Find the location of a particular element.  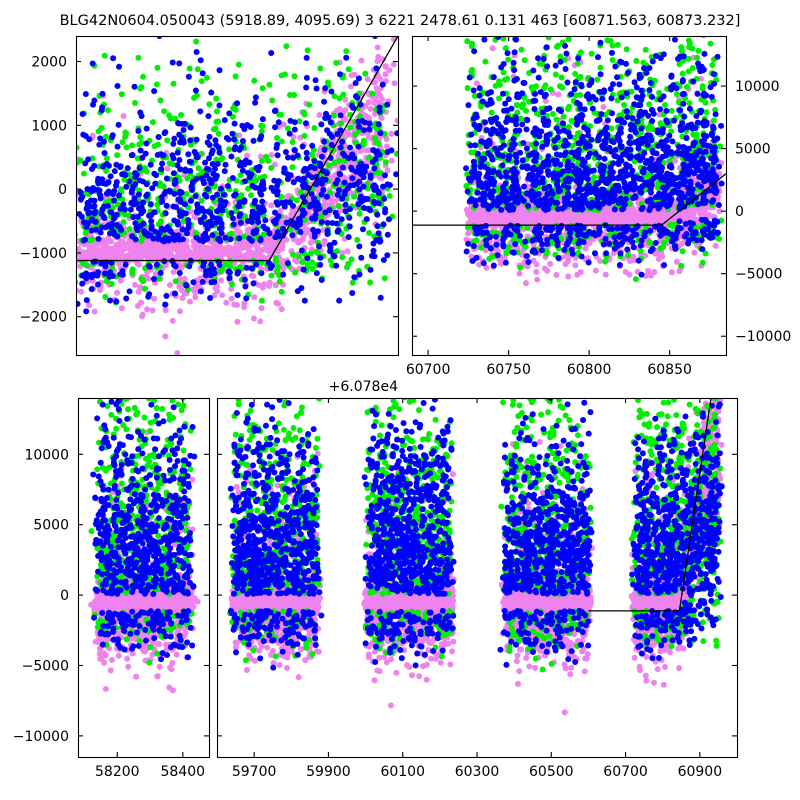

xtick-label: 59900 is located at coordinates (328, 772).